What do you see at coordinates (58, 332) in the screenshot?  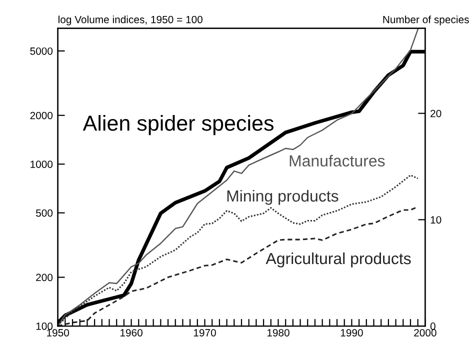 I see `x-tick-label: 1950` at bounding box center [58, 332].